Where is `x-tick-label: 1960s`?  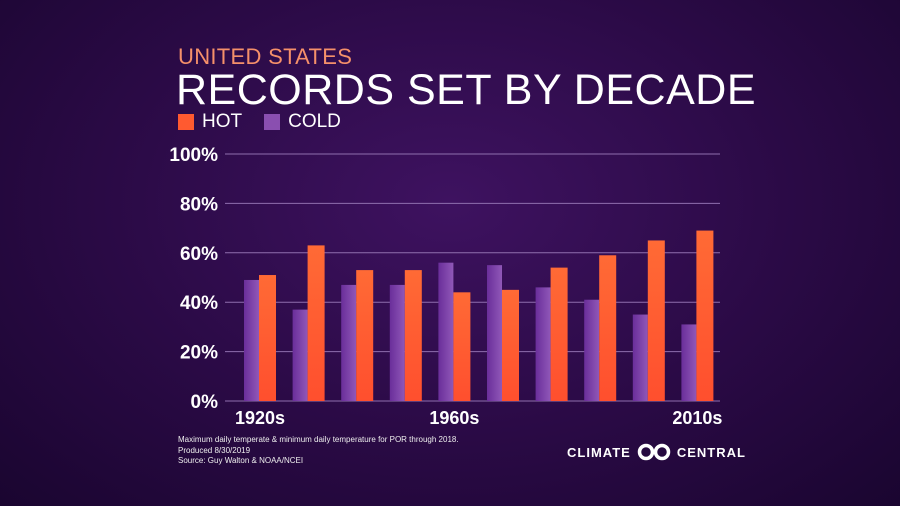 x-tick-label: 1960s is located at coordinates (454, 418).